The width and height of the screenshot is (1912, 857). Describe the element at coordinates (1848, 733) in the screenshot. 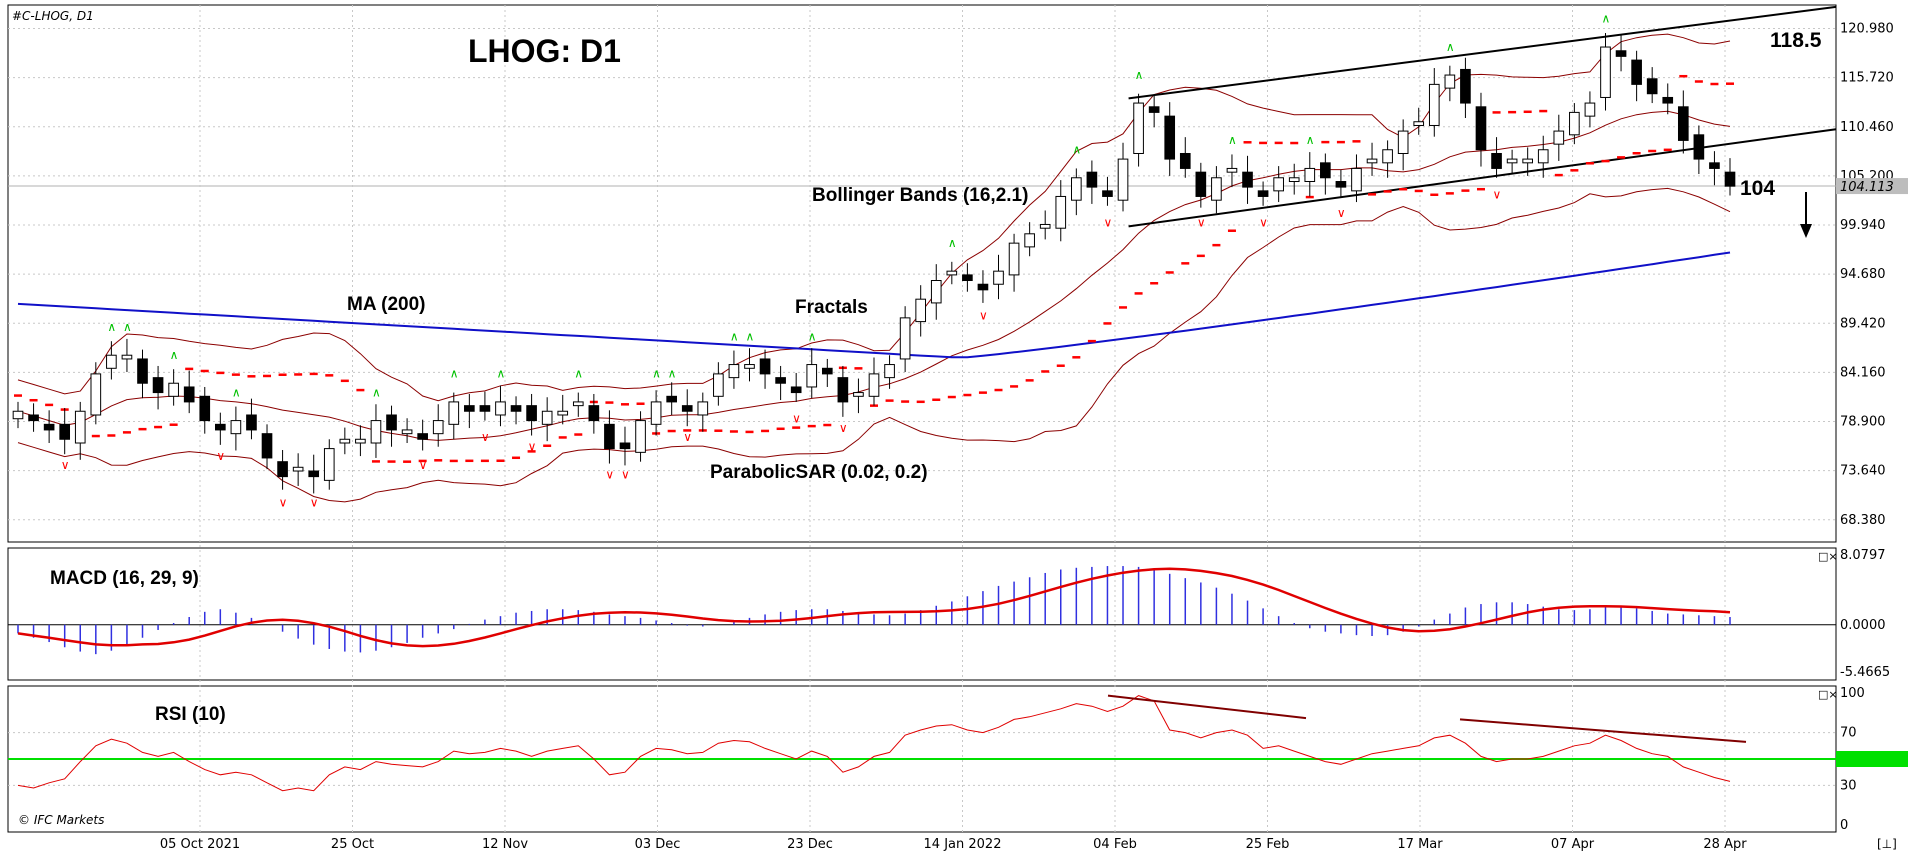

I see `rsi-tick-label: 70` at that location.